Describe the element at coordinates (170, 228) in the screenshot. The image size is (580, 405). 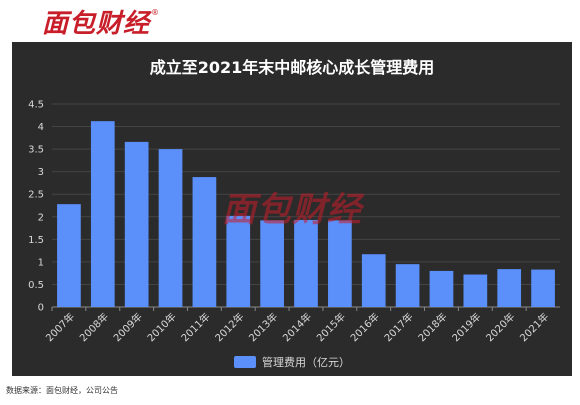
I see `bar-2010年` at that location.